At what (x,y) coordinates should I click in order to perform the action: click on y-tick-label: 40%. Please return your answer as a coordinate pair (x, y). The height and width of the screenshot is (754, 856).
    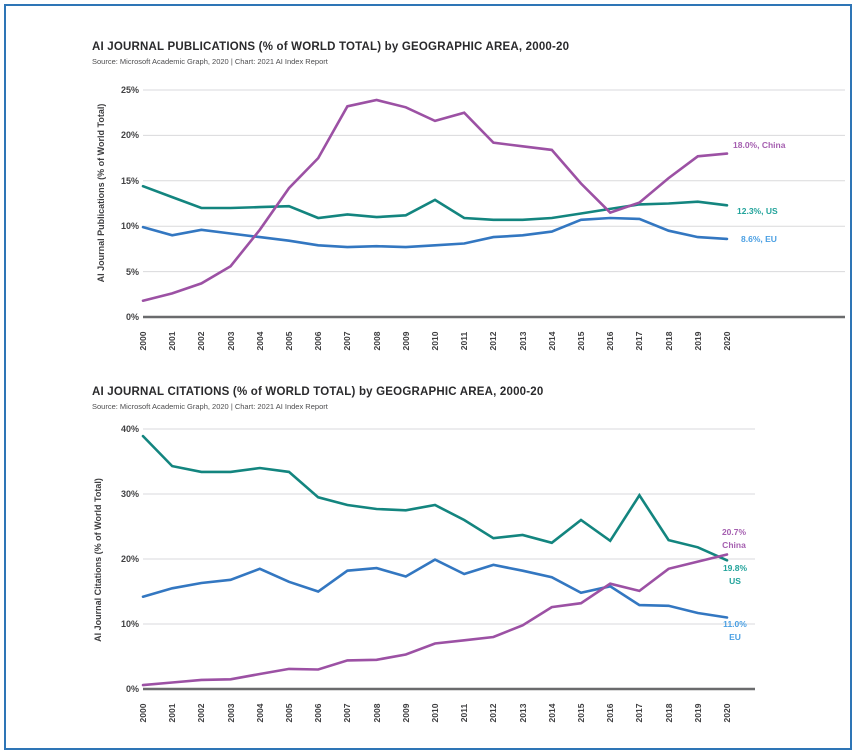
    Looking at the image, I should click on (129, 429).